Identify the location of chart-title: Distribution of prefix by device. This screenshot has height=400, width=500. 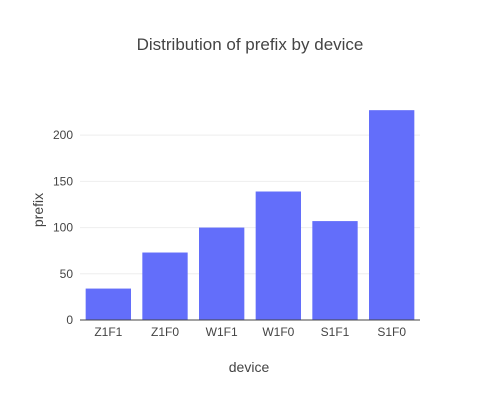
(250, 44).